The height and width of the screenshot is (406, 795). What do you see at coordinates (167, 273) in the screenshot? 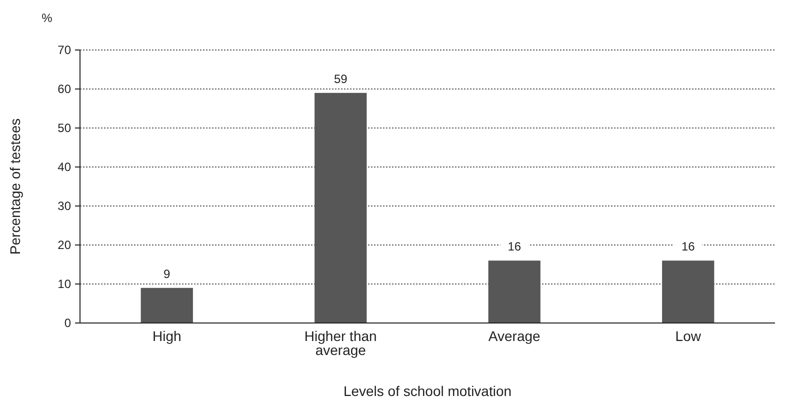
I see `data-label: 9` at bounding box center [167, 273].